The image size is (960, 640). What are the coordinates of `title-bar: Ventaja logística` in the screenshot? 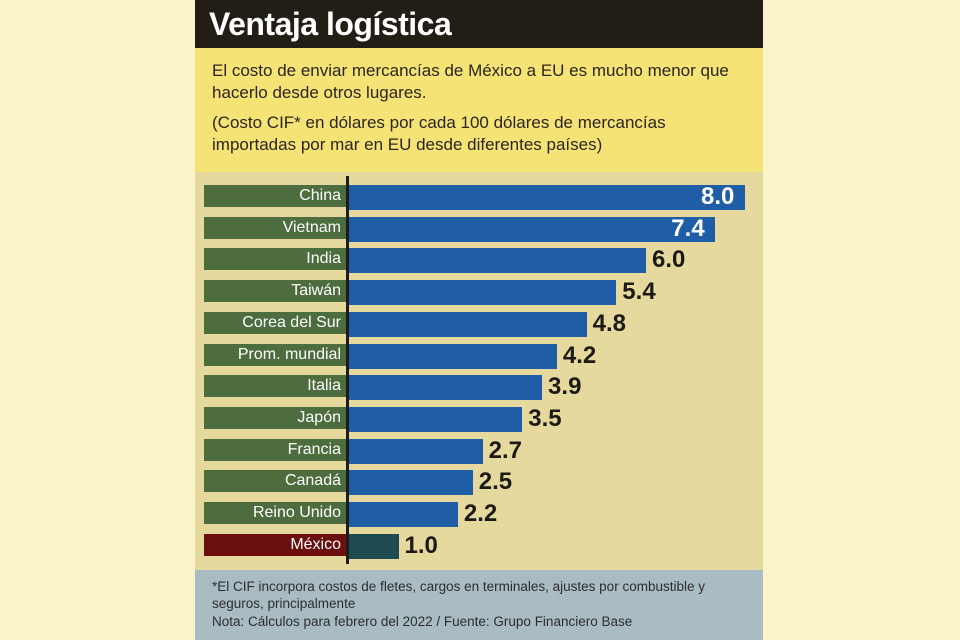 It's located at (479, 24).